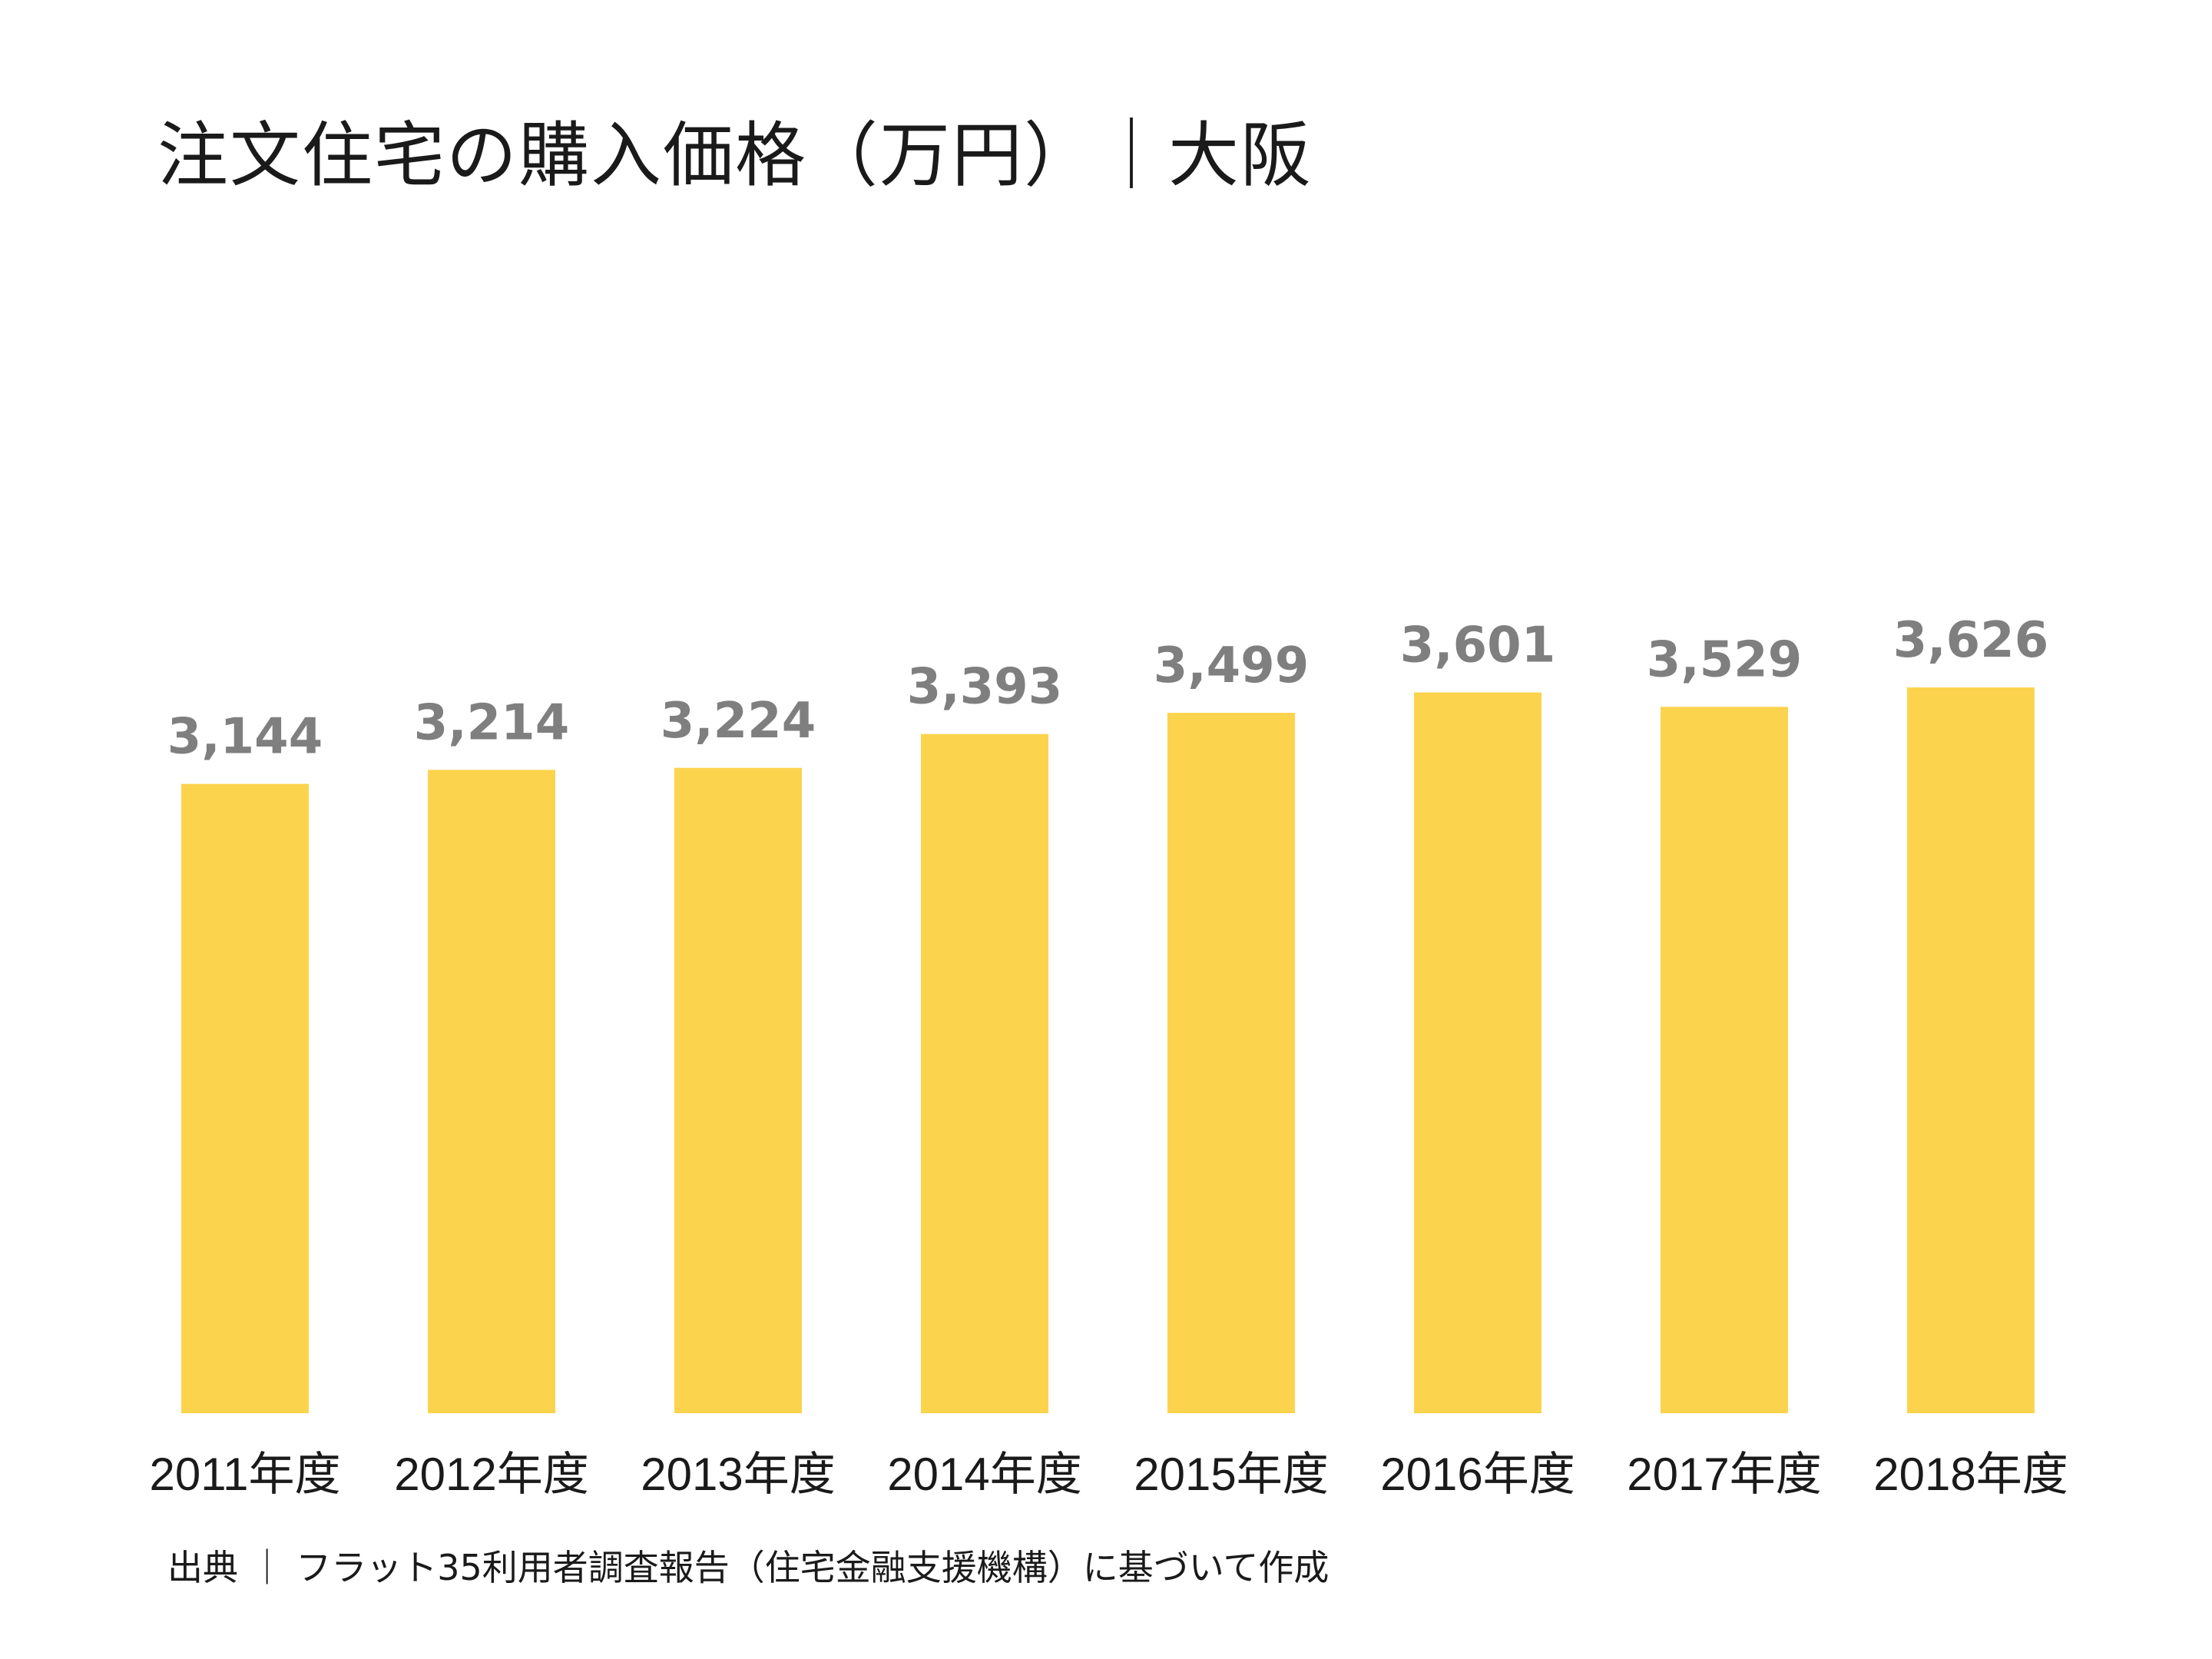 Image resolution: width=2212 pixels, height=1659 pixels. Describe the element at coordinates (245, 1098) in the screenshot. I see `bar-2011年度` at that location.